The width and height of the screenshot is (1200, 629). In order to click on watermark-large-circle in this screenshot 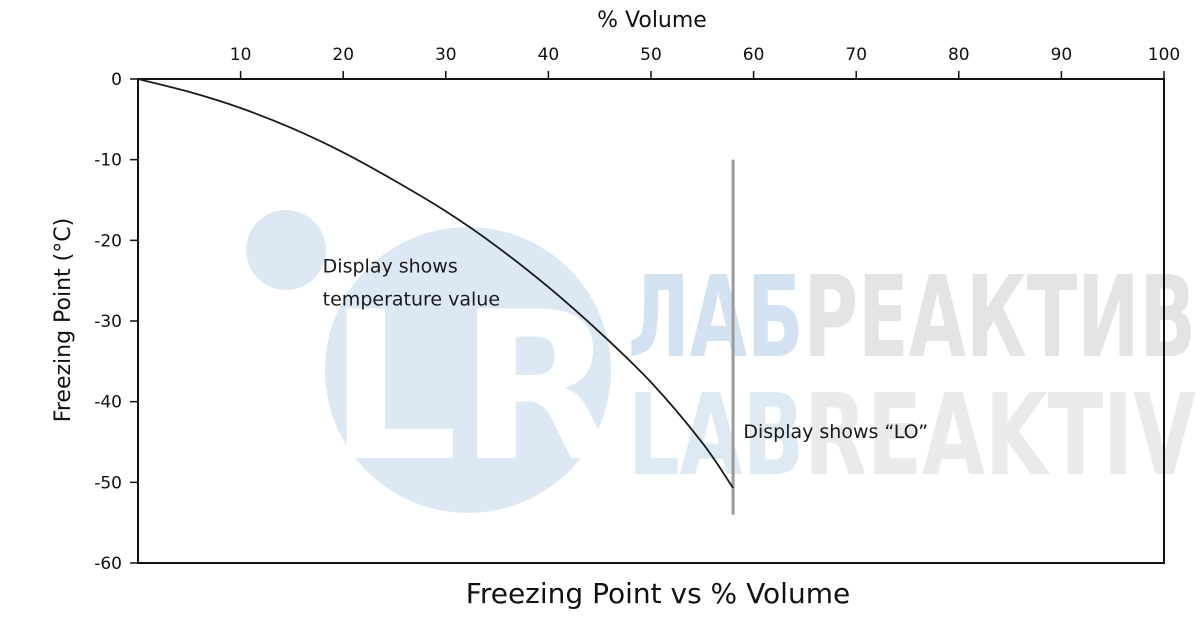, I will do `click(468, 370)`.